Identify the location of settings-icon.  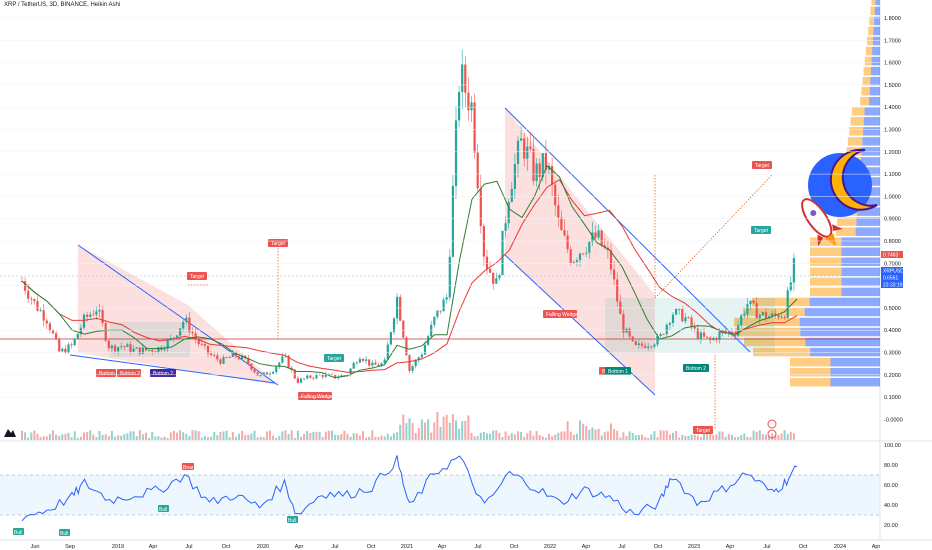
(772, 434).